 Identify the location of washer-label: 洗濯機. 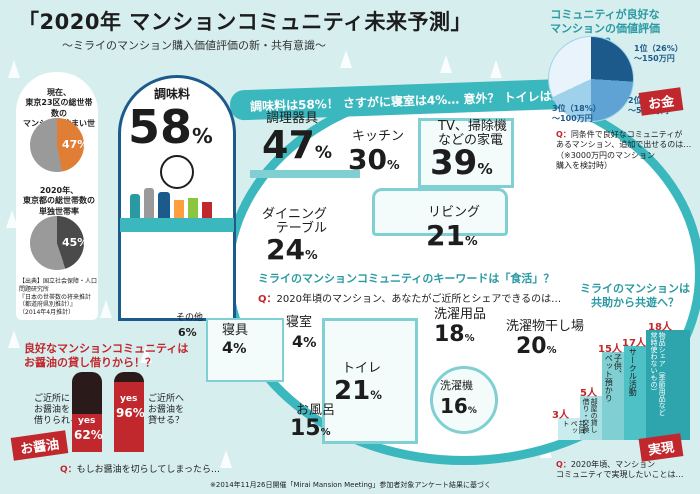
(456, 385).